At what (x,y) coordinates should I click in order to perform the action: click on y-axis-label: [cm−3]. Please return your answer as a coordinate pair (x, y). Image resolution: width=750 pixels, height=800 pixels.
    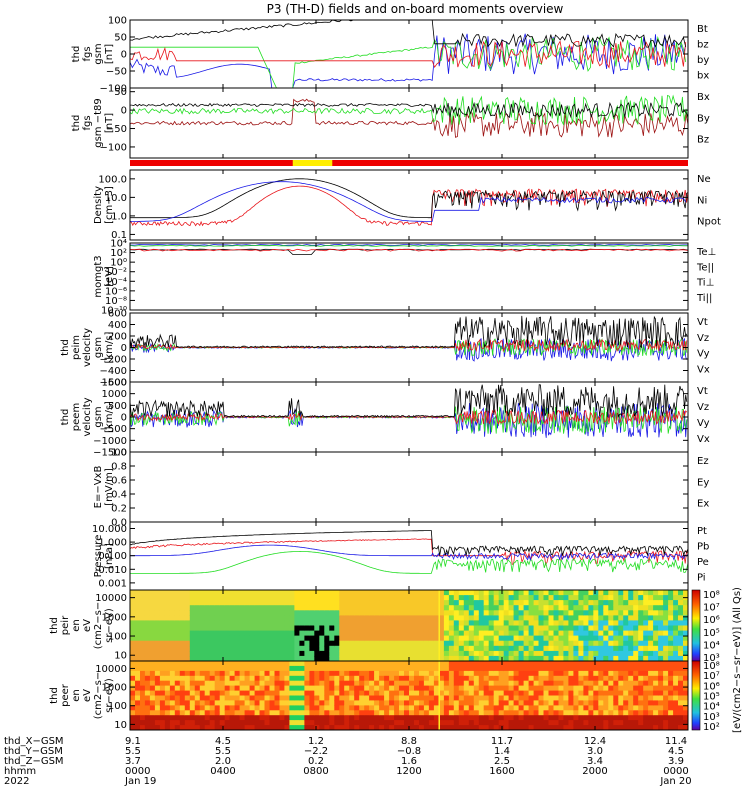
    Looking at the image, I should click on (109, 205).